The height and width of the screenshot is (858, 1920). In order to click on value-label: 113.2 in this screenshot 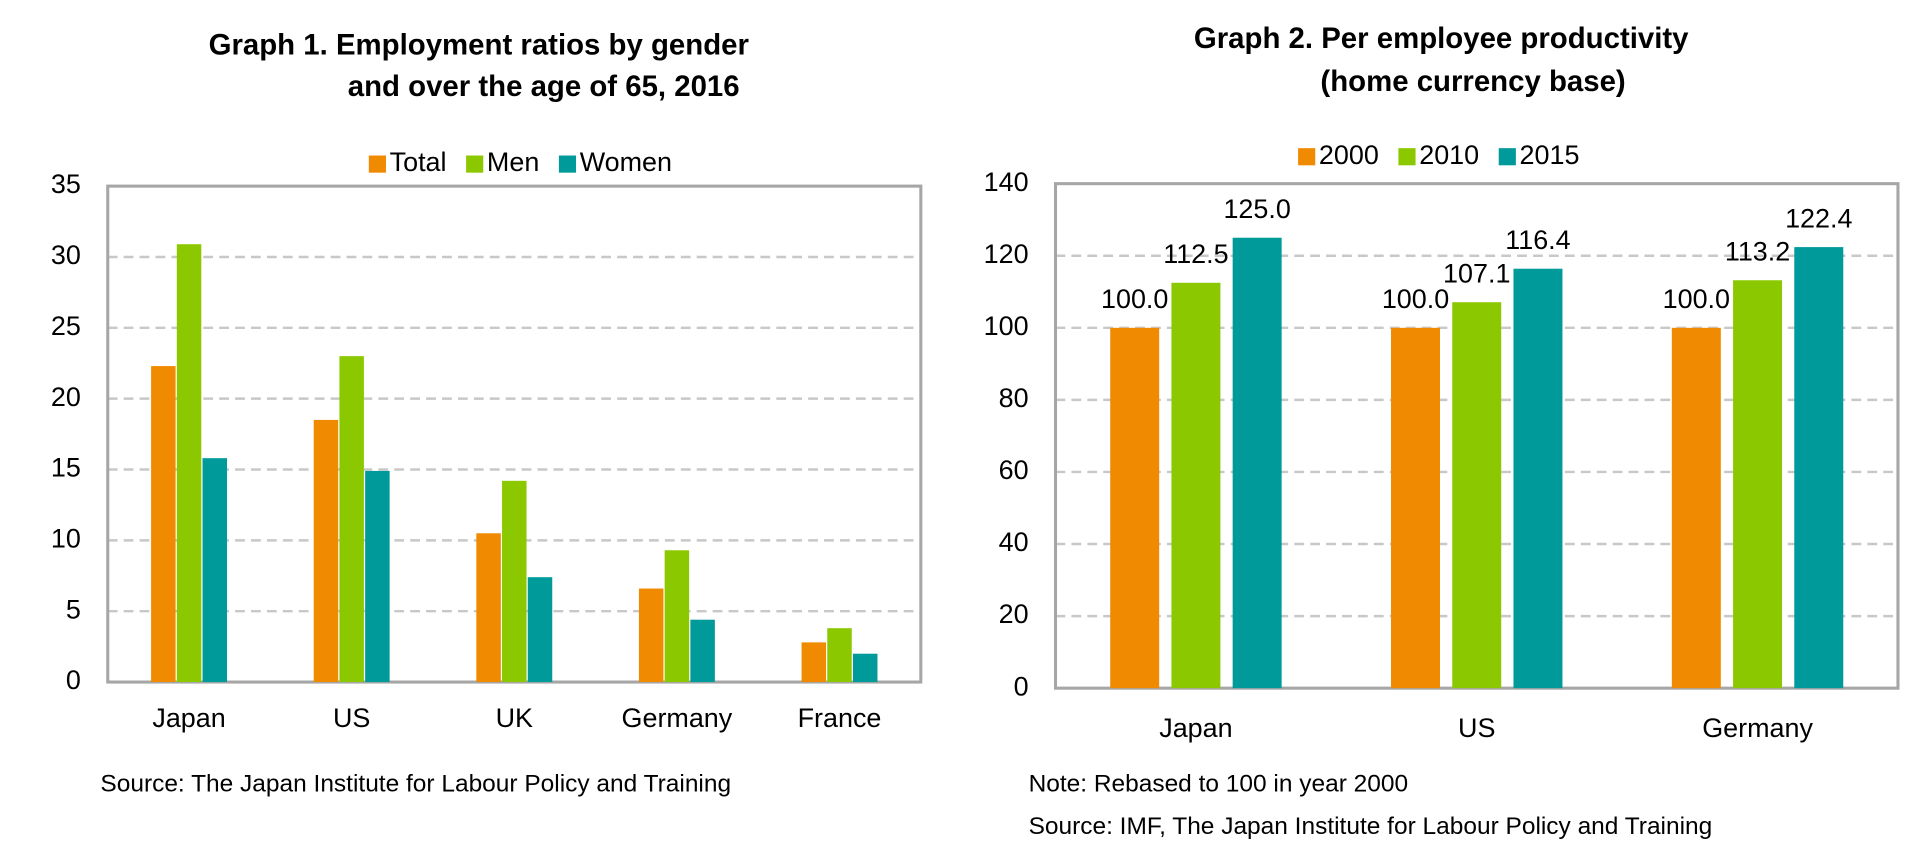, I will do `click(1757, 251)`.